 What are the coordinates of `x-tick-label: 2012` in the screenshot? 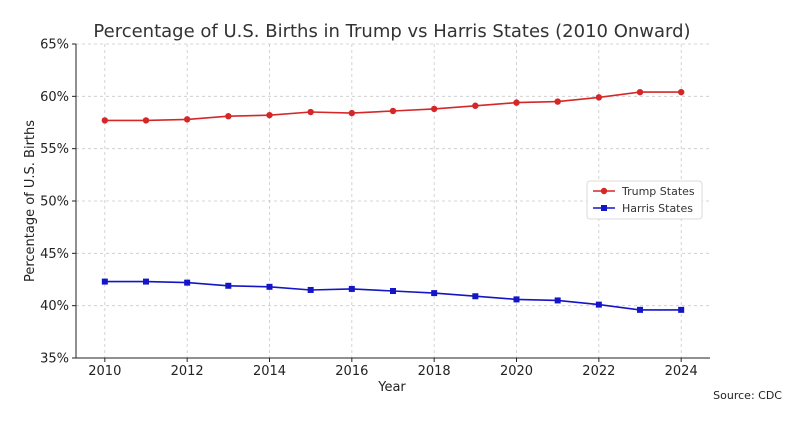 It's located at (187, 371).